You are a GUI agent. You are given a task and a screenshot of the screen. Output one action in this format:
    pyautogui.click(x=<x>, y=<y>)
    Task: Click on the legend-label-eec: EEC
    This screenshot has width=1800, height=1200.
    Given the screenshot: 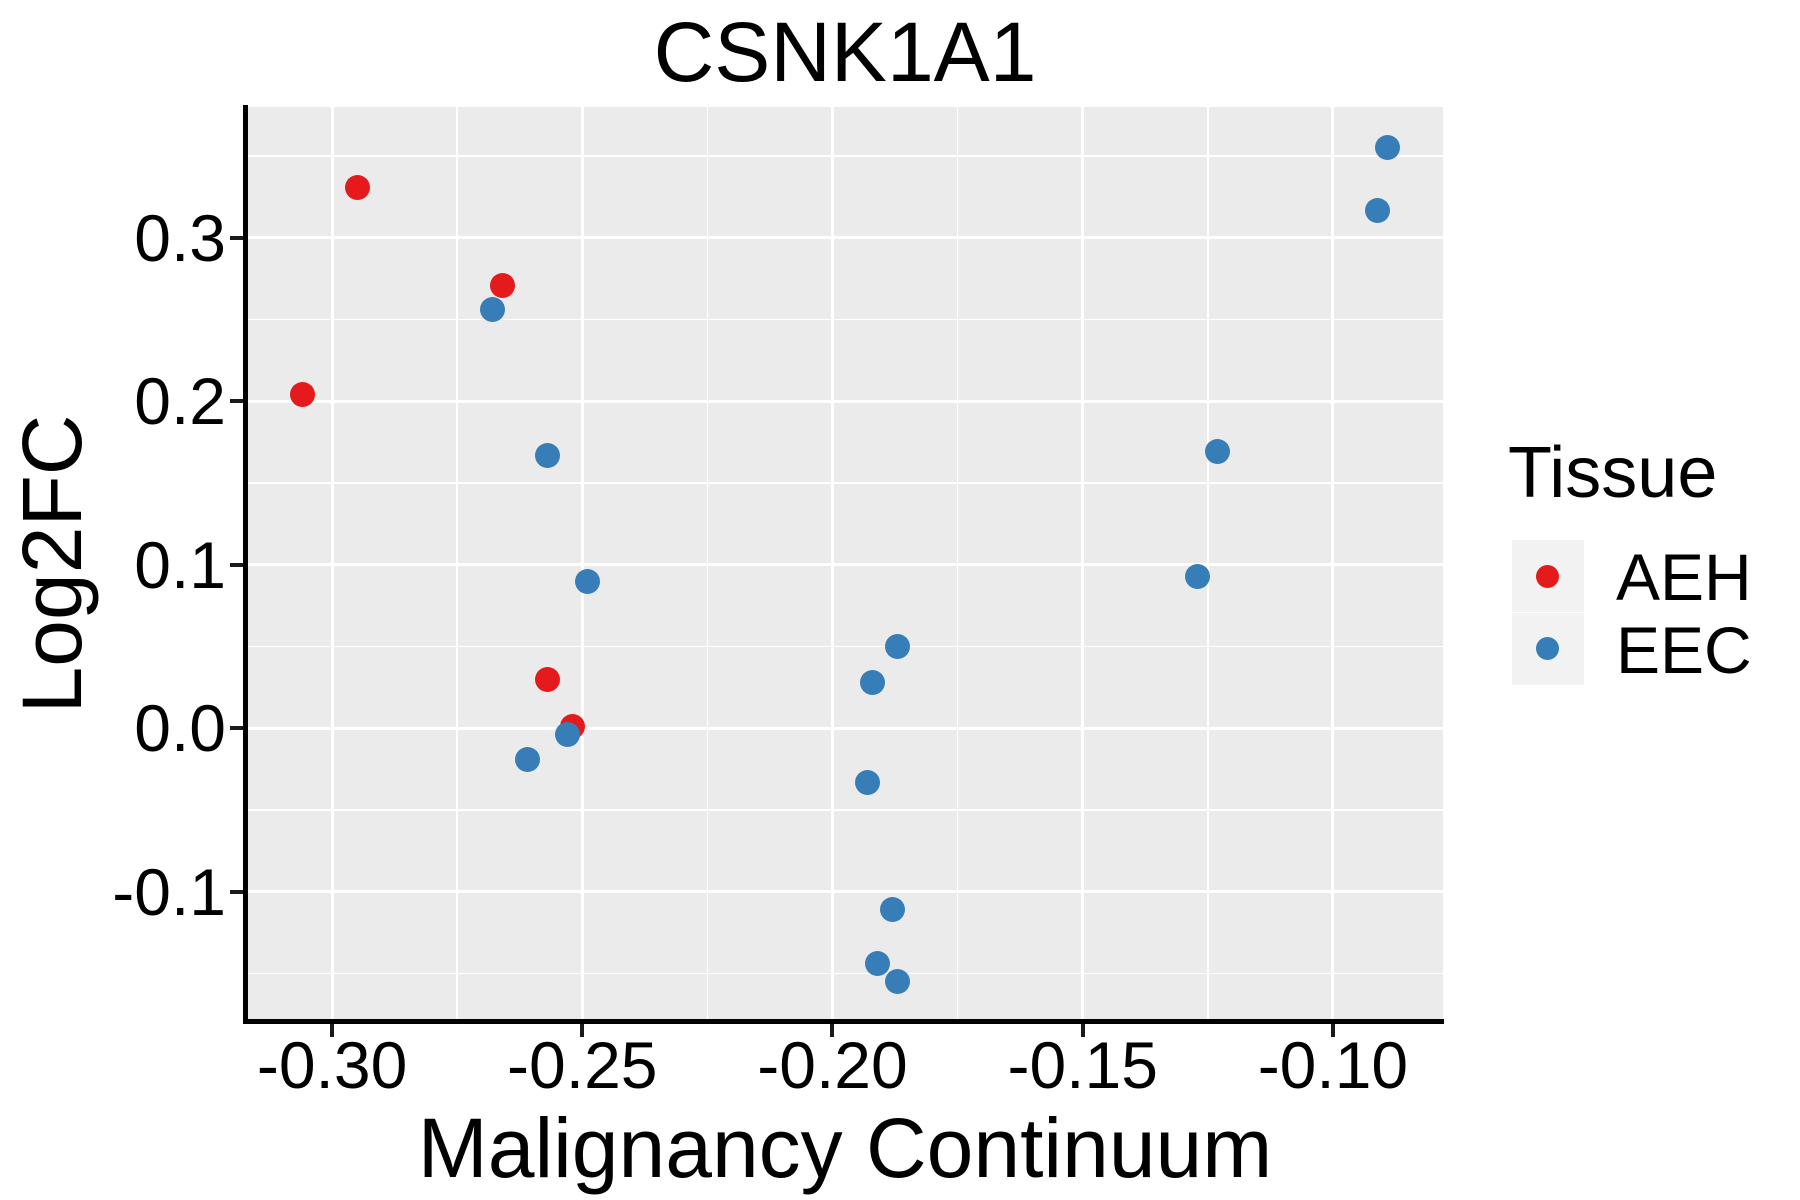 What is the action you would take?
    pyautogui.click(x=1684, y=650)
    